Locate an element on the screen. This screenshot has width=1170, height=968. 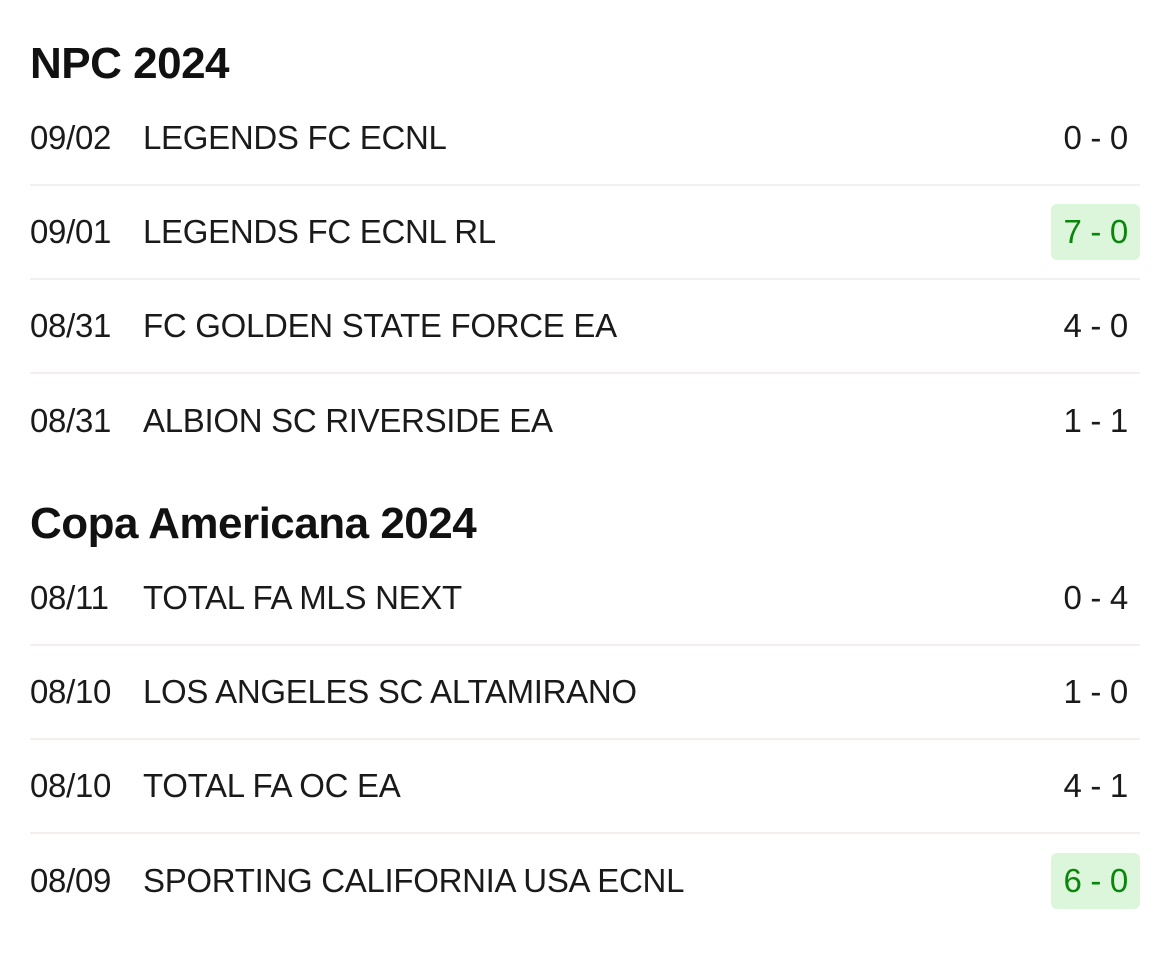
match-opponent: SPORTING CALIFORNIA USA ECNL is located at coordinates (414, 880).